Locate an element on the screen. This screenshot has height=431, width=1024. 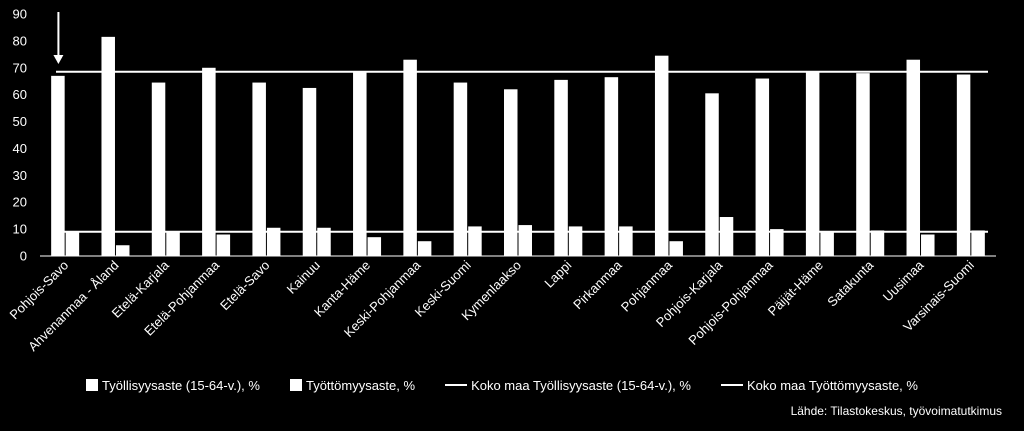
y-tick-label: 0 is located at coordinates (23, 256).